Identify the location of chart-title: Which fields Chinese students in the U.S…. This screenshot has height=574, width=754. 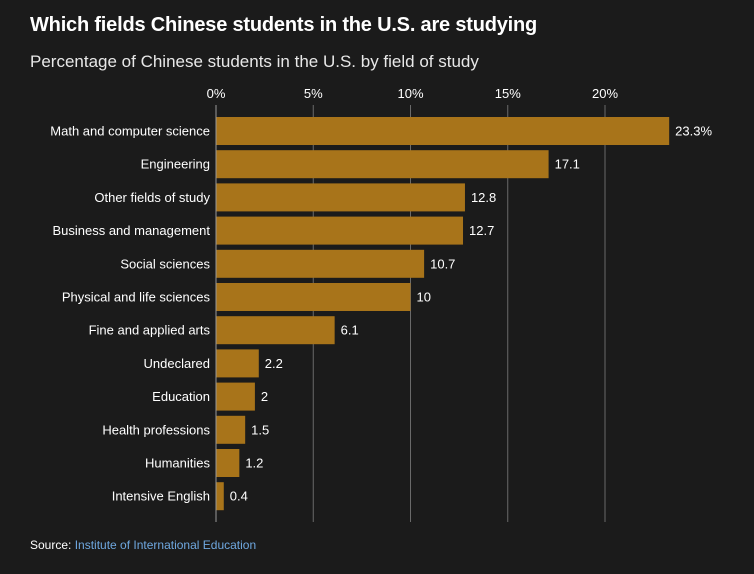
(284, 25).